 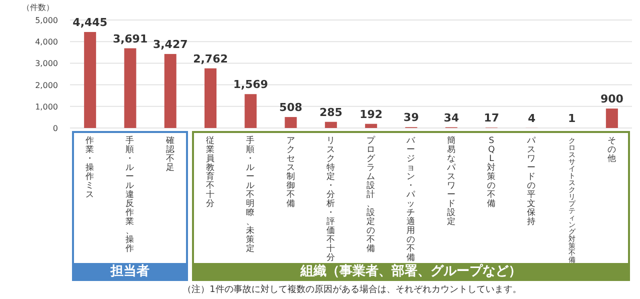 I want to click on text: 組織（事業者、部署、グループなど）, so click(x=411, y=271).